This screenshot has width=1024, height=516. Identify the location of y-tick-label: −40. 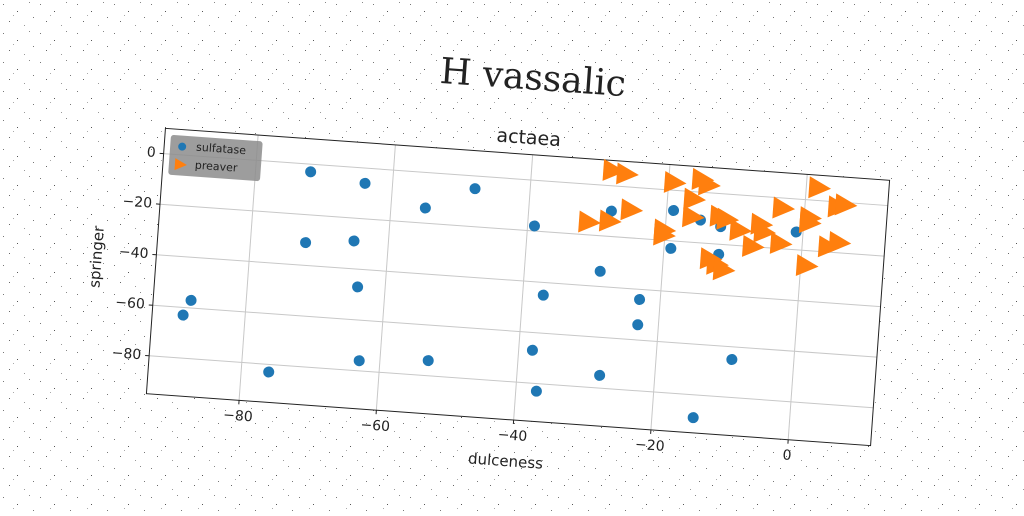
(133, 253).